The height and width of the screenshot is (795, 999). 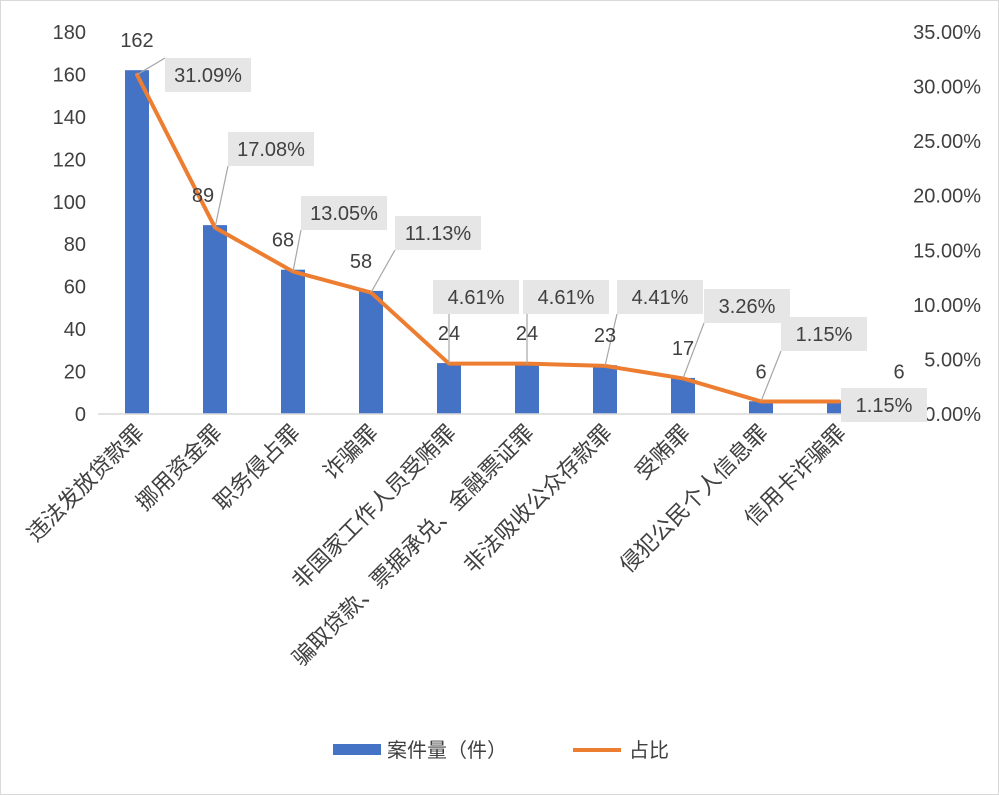 What do you see at coordinates (351, 453) in the screenshot?
I see `category-label: 诈骗罪` at bounding box center [351, 453].